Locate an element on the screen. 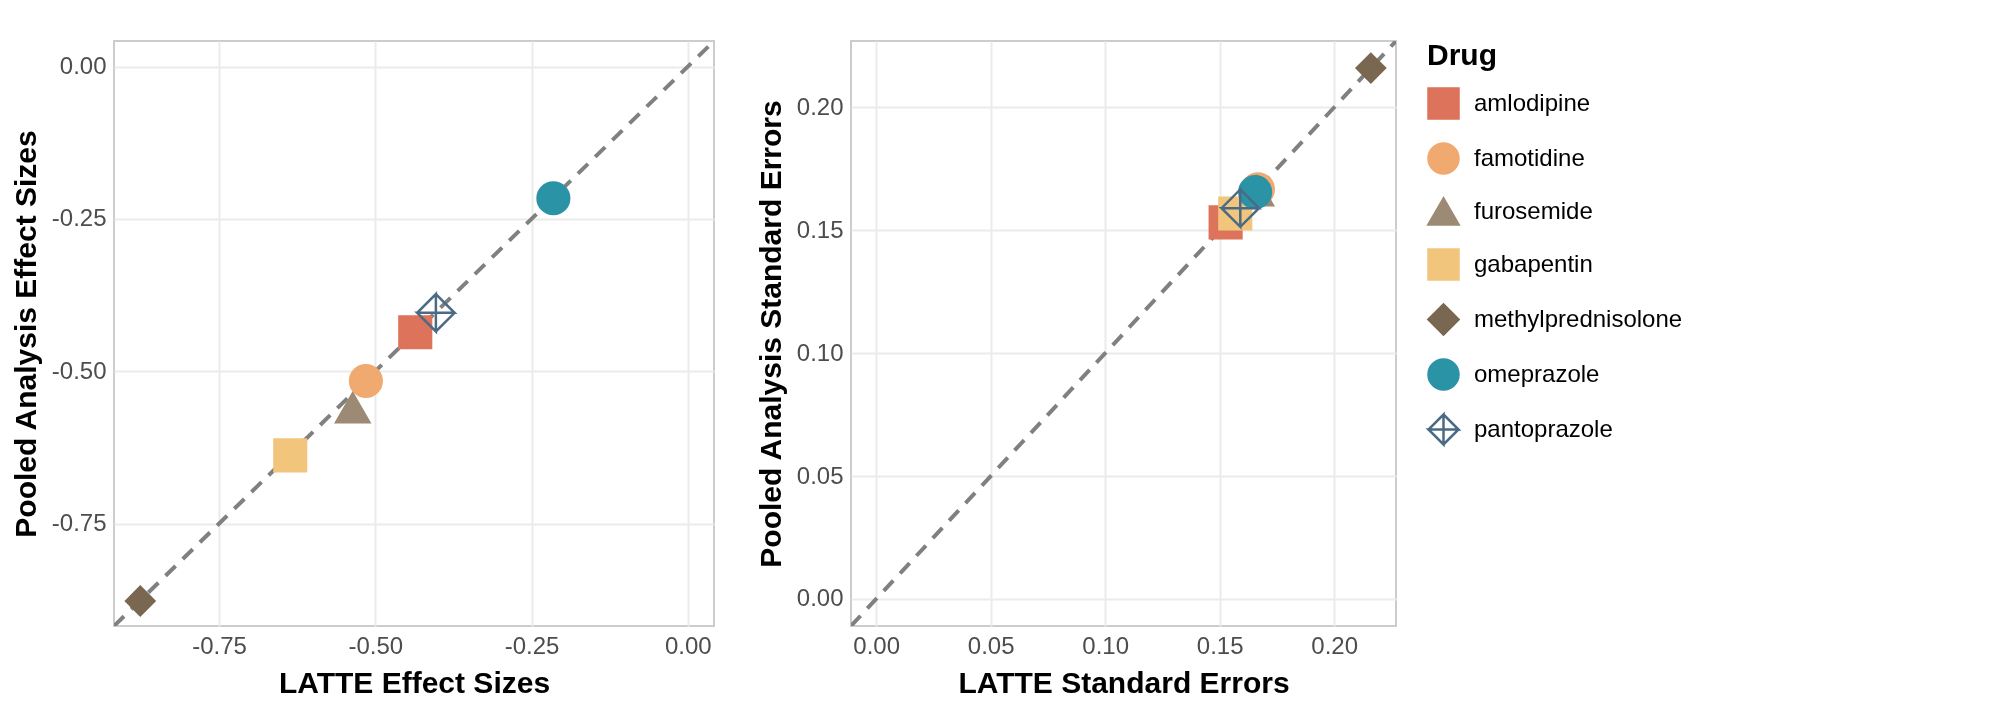  legend-label: methylprednisolone is located at coordinates (1578, 318).